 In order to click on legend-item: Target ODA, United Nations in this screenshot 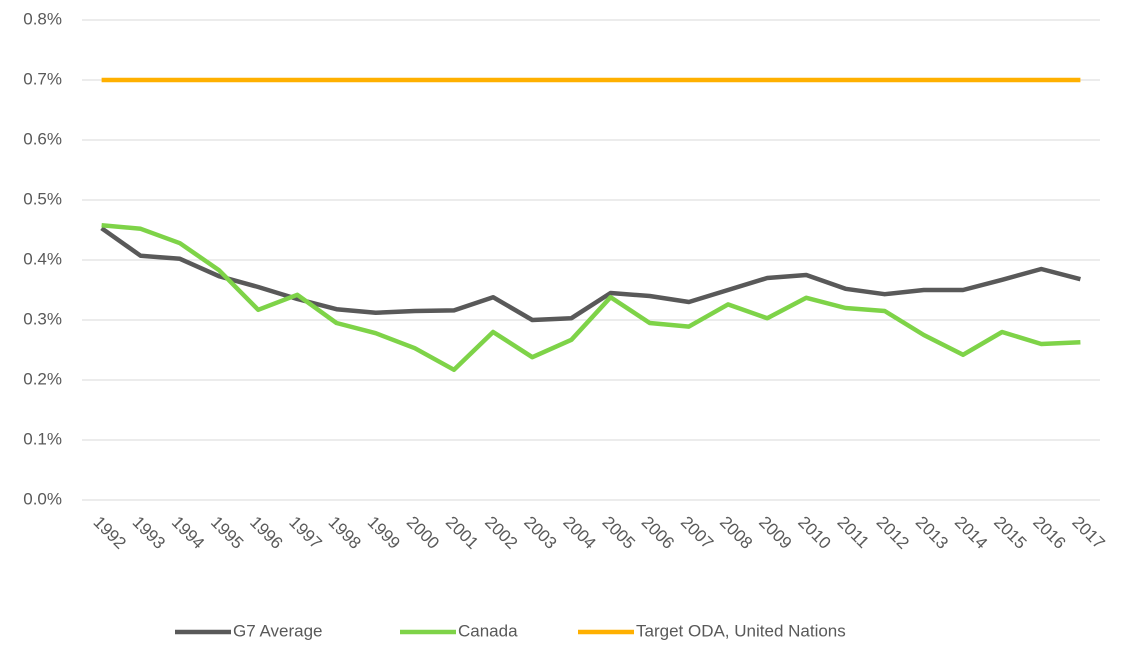, I will do `click(712, 630)`.